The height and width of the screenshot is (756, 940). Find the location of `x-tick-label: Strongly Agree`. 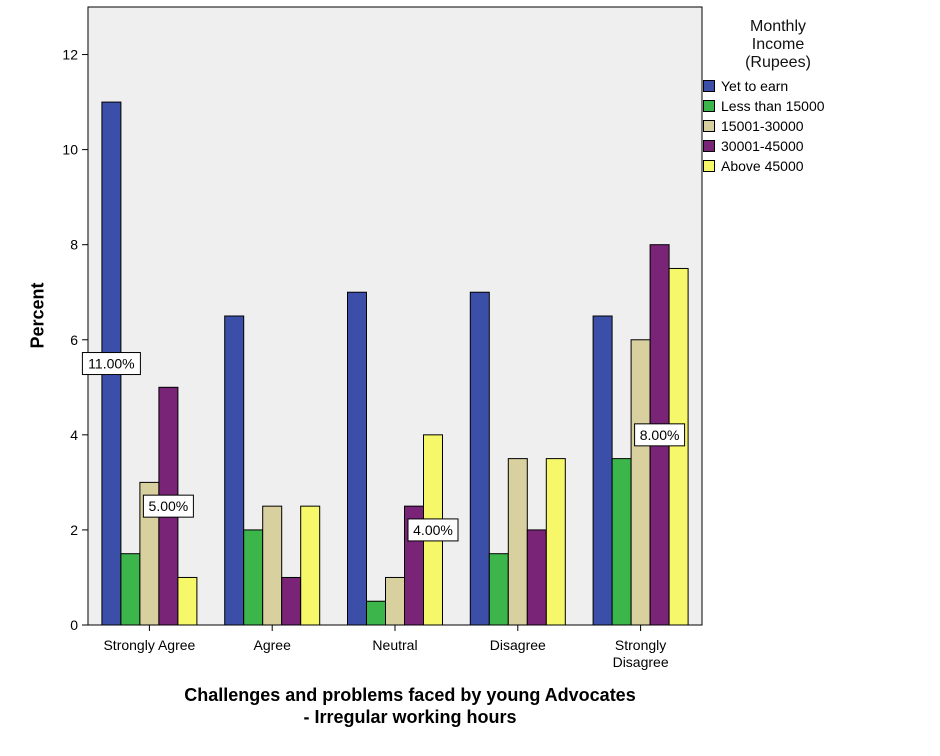

x-tick-label: Strongly Agree is located at coordinates (149, 645).